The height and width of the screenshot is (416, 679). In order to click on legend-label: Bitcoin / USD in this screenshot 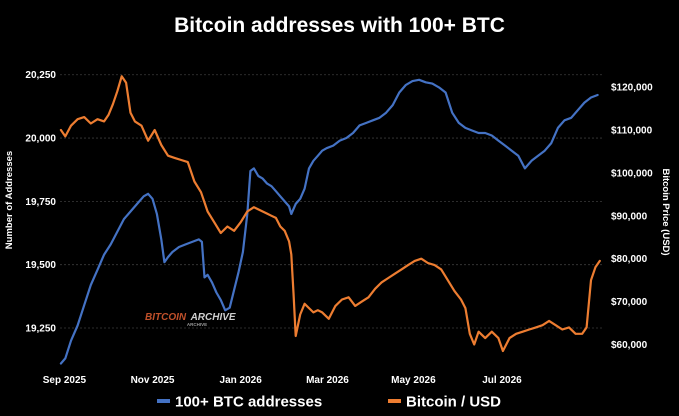, I will do `click(453, 402)`.